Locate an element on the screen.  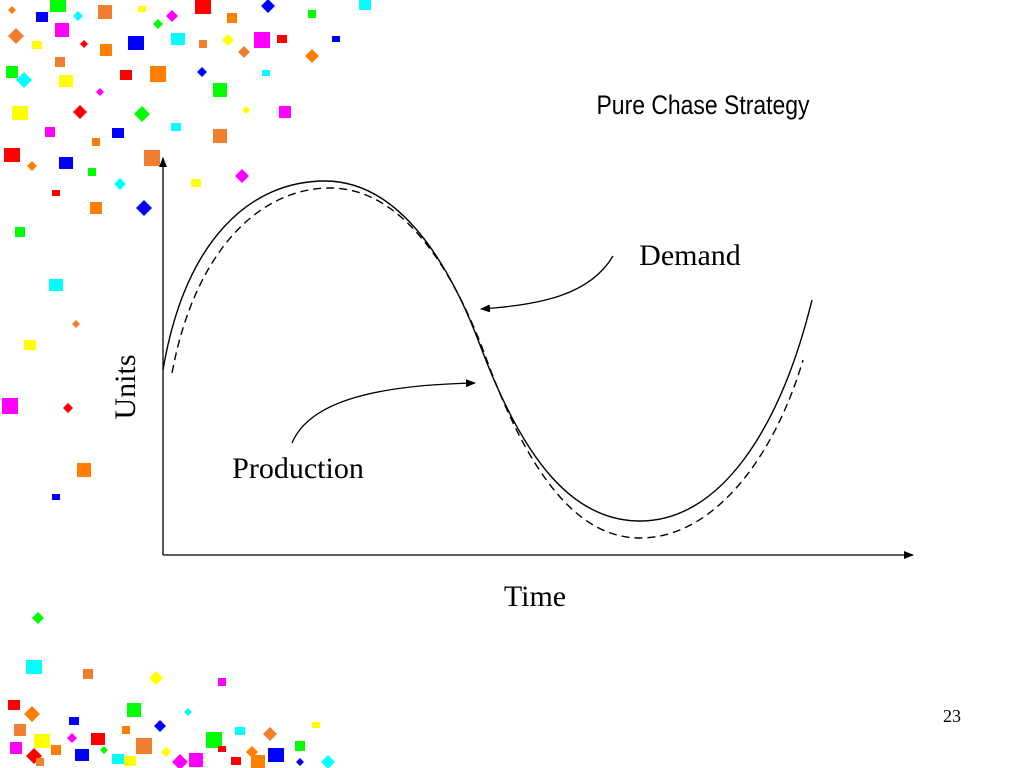
y-axis-label: Units is located at coordinates (125, 386).